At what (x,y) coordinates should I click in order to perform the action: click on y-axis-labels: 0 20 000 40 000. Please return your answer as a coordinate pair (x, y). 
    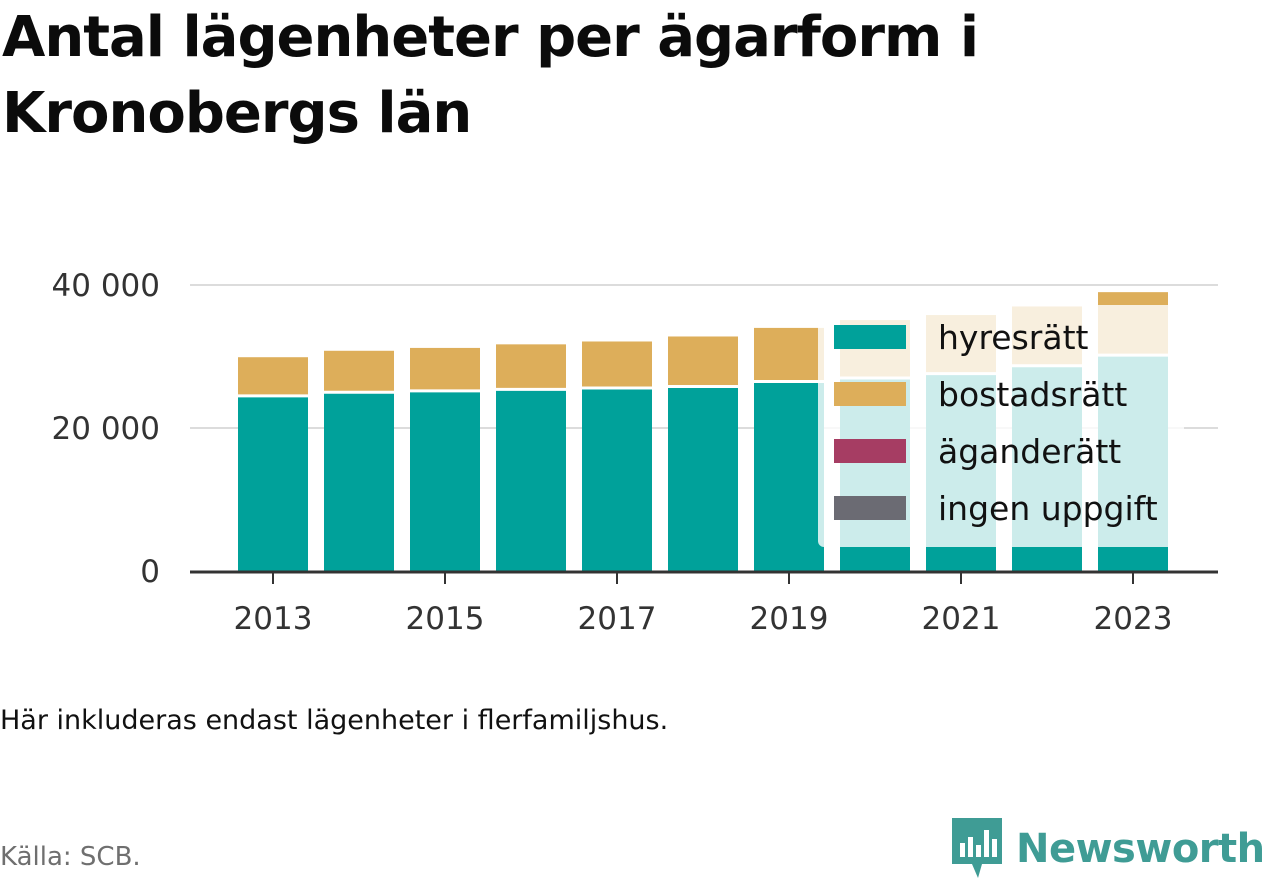
    Looking at the image, I should click on (106, 429).